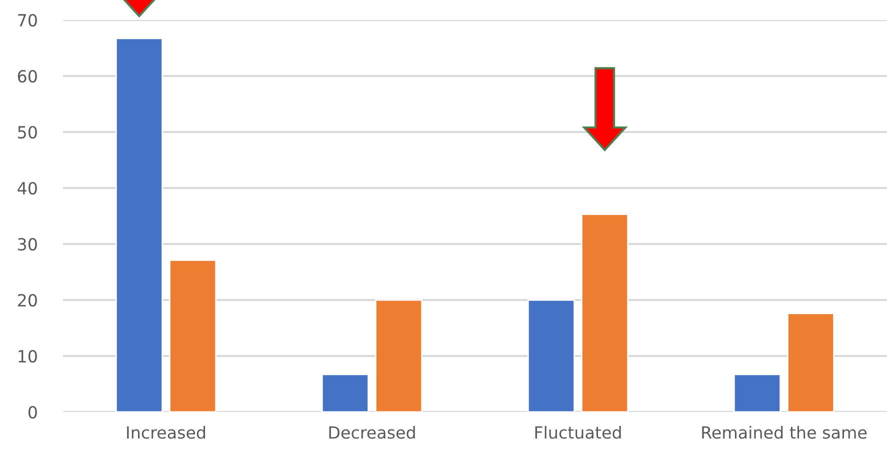 The width and height of the screenshot is (887, 454). What do you see at coordinates (578, 432) in the screenshot?
I see `x-tick-label: Fluctuated` at bounding box center [578, 432].